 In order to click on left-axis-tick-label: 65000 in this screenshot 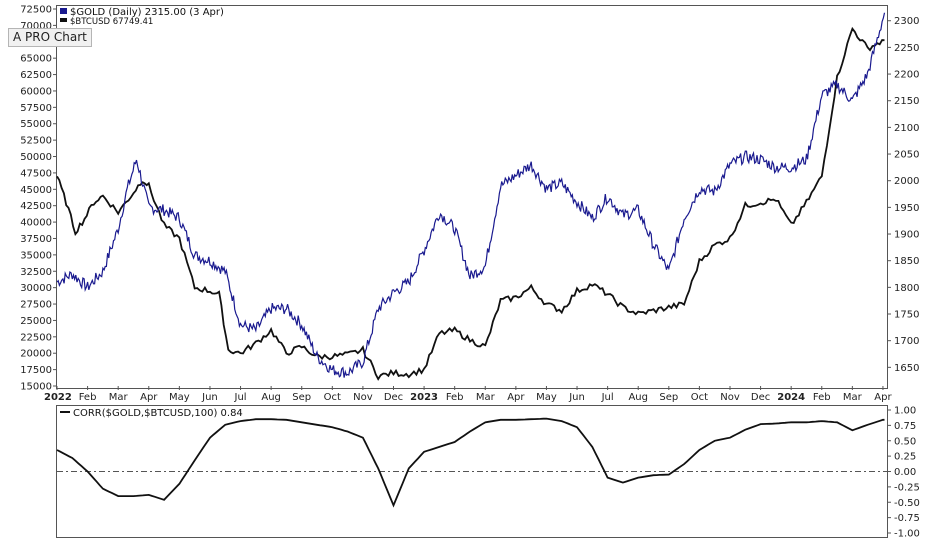, I will do `click(36, 59)`.